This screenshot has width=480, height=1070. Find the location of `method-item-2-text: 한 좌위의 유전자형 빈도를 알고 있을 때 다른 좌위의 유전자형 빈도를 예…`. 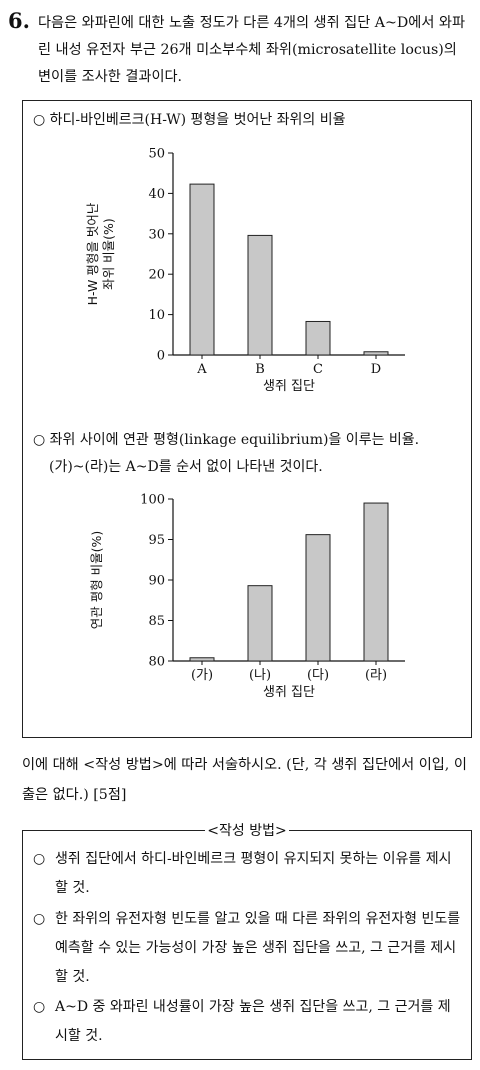

method-item-2-text: 한 좌위의 유전자형 빈도를 알고 있을 때 다른 좌위의 유전자형 빈도를 예… is located at coordinates (258, 948).